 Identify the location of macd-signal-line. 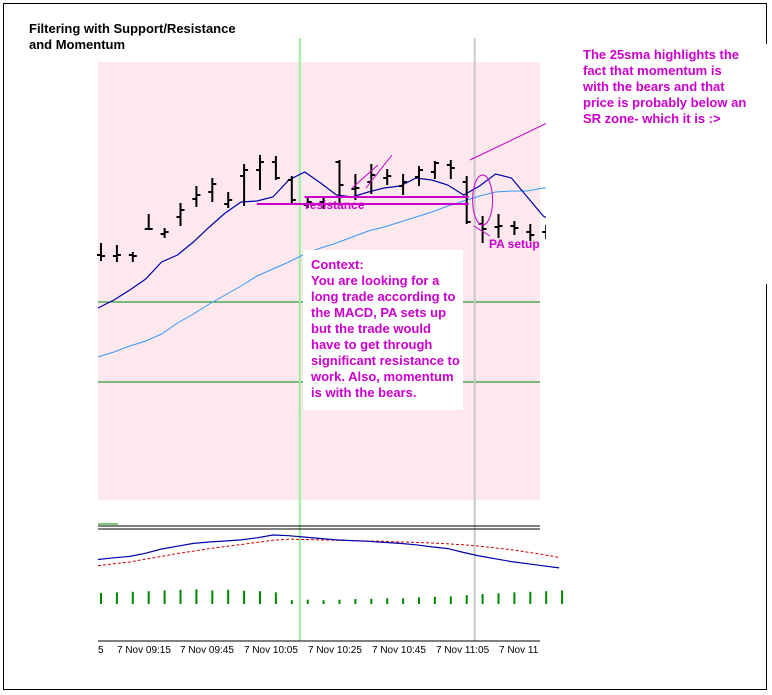
(328, 552).